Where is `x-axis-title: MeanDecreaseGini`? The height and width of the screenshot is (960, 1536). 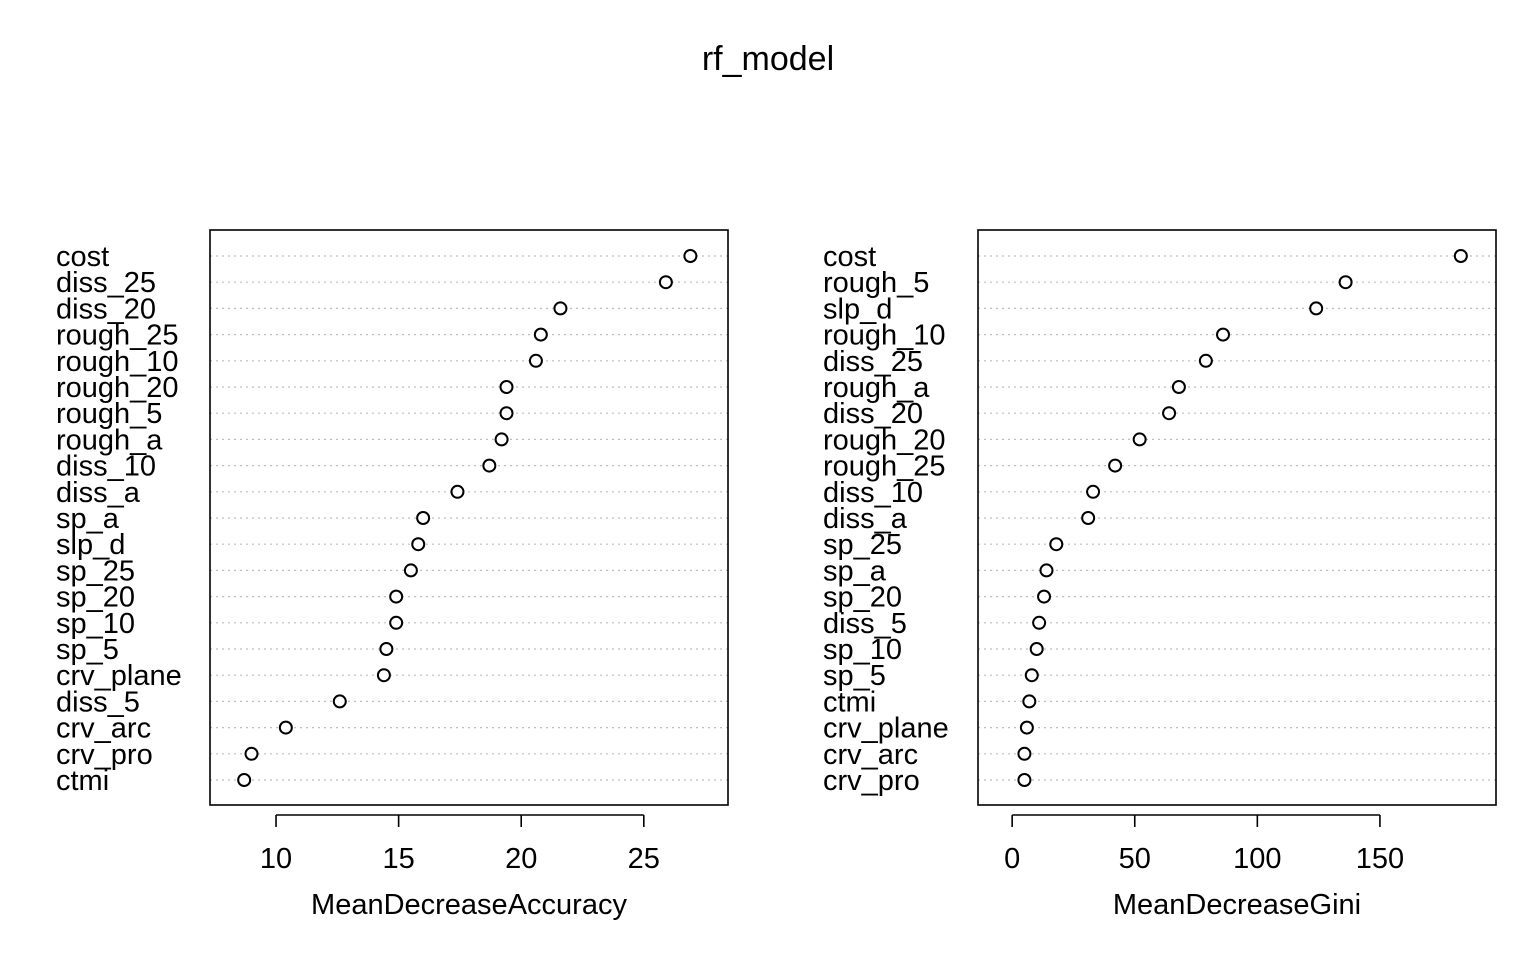
x-axis-title: MeanDecreaseGini is located at coordinates (1237, 905).